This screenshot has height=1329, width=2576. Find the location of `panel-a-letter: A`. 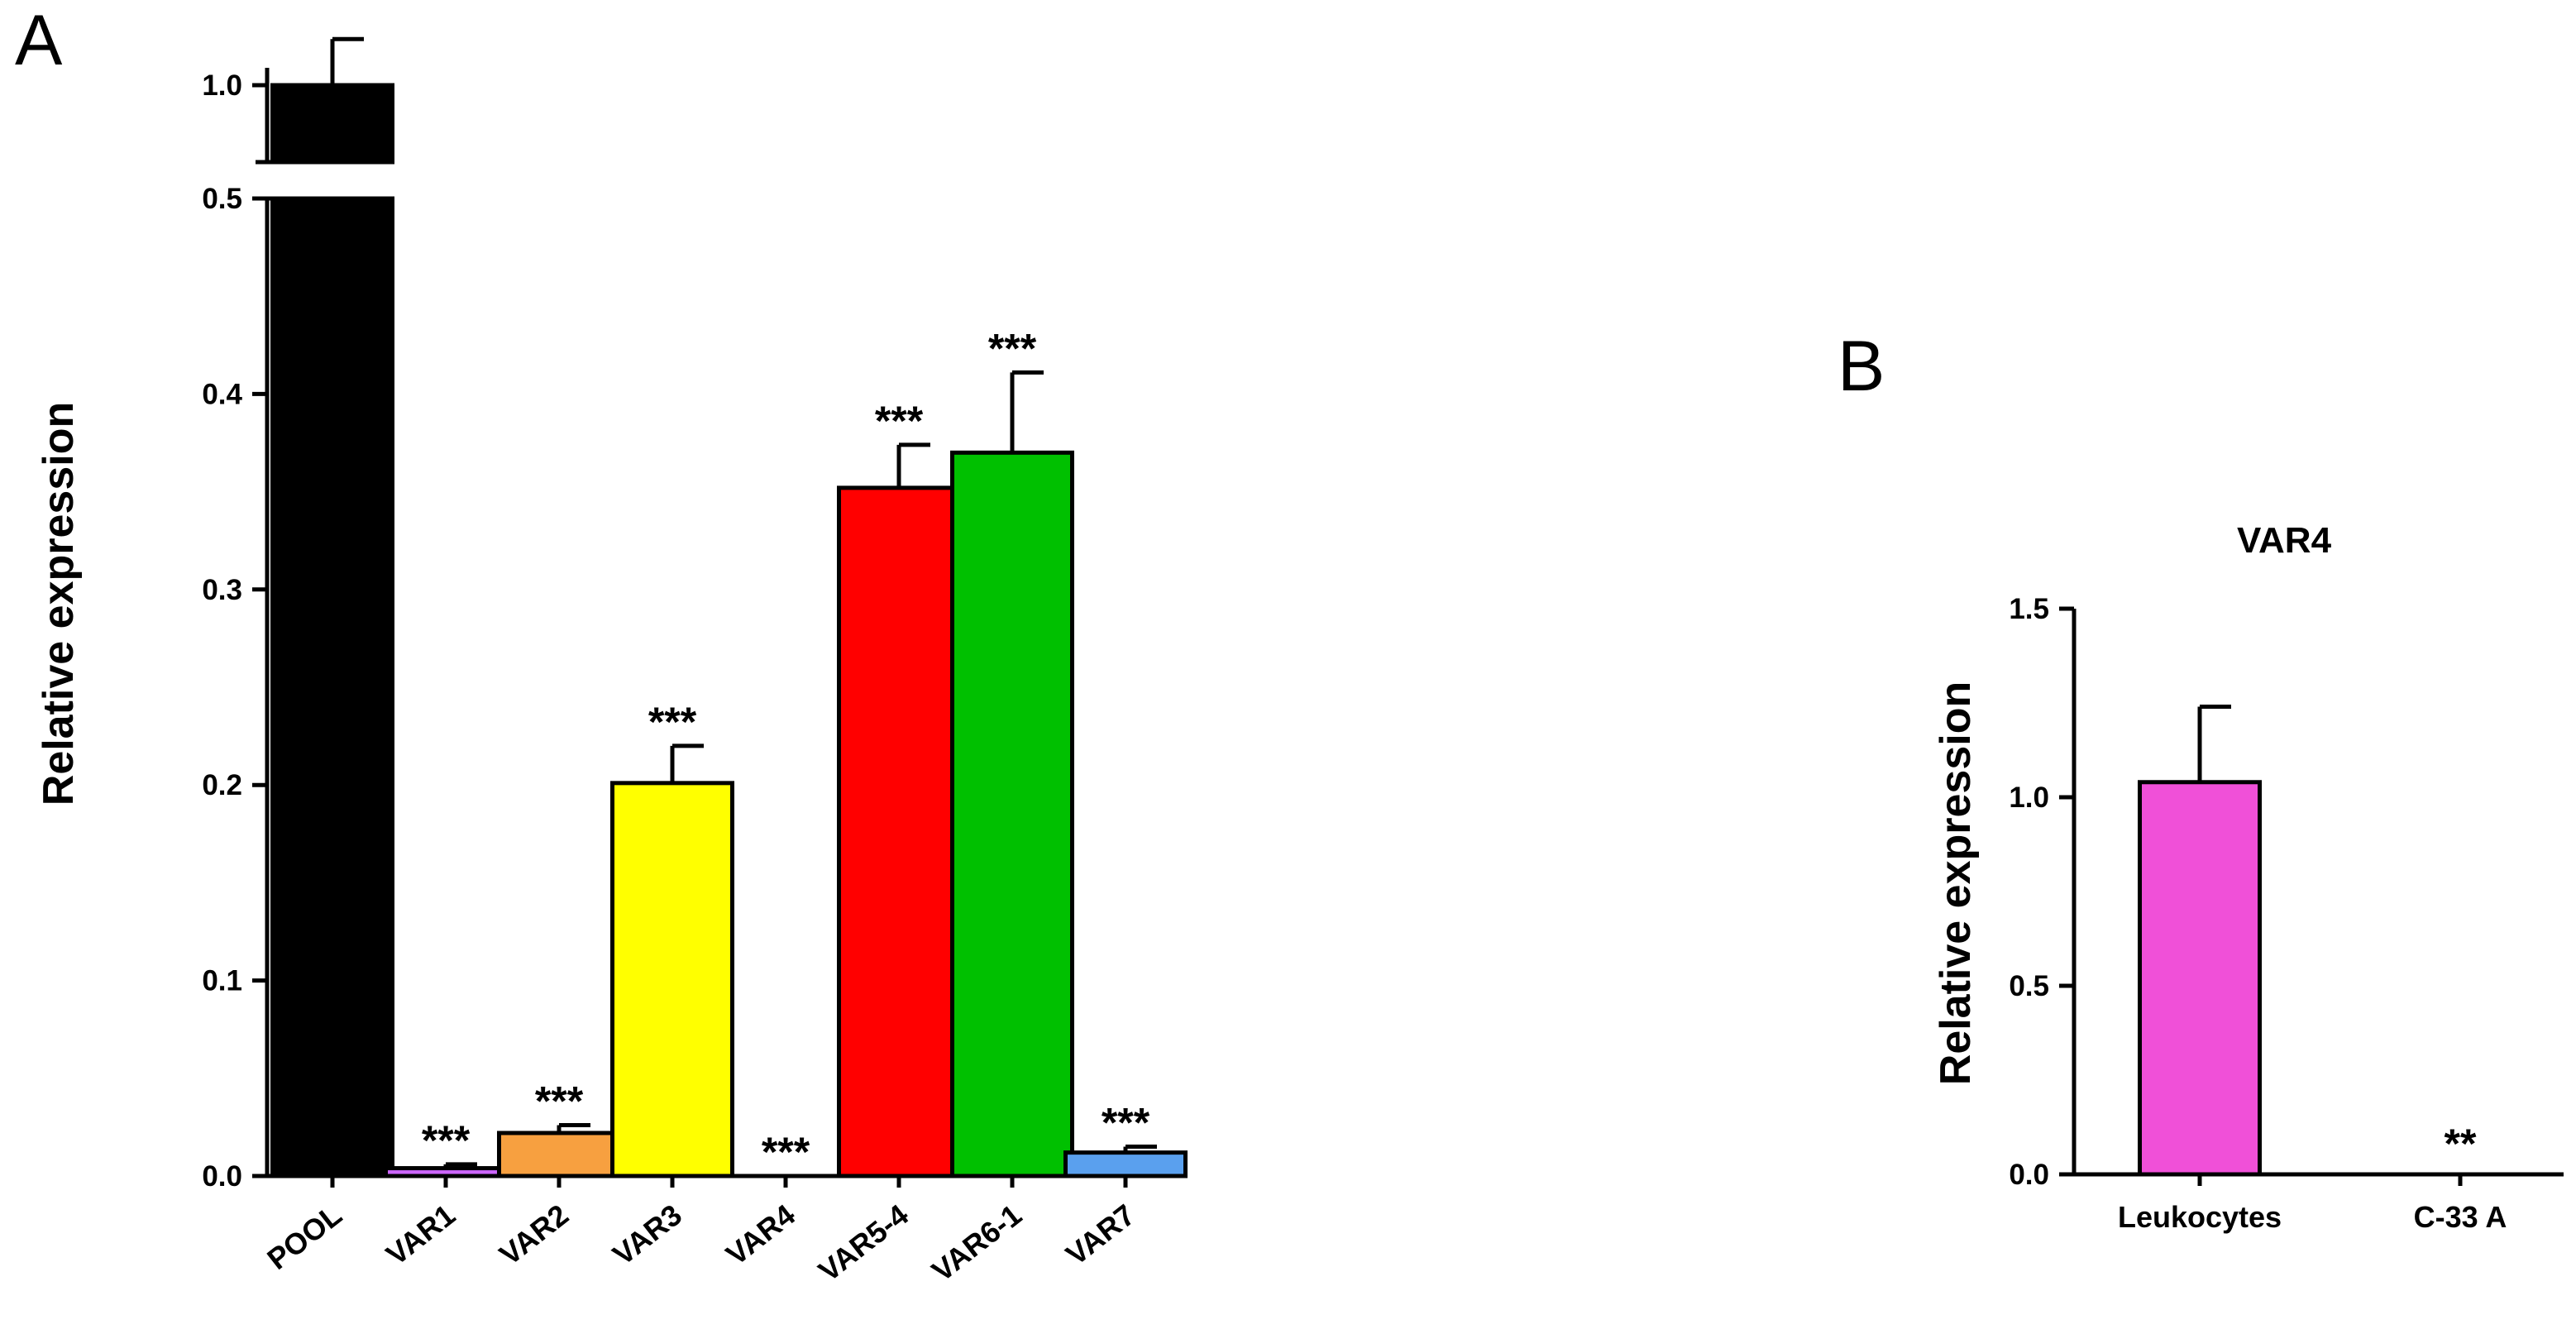

panel-a-letter: A is located at coordinates (39, 40).